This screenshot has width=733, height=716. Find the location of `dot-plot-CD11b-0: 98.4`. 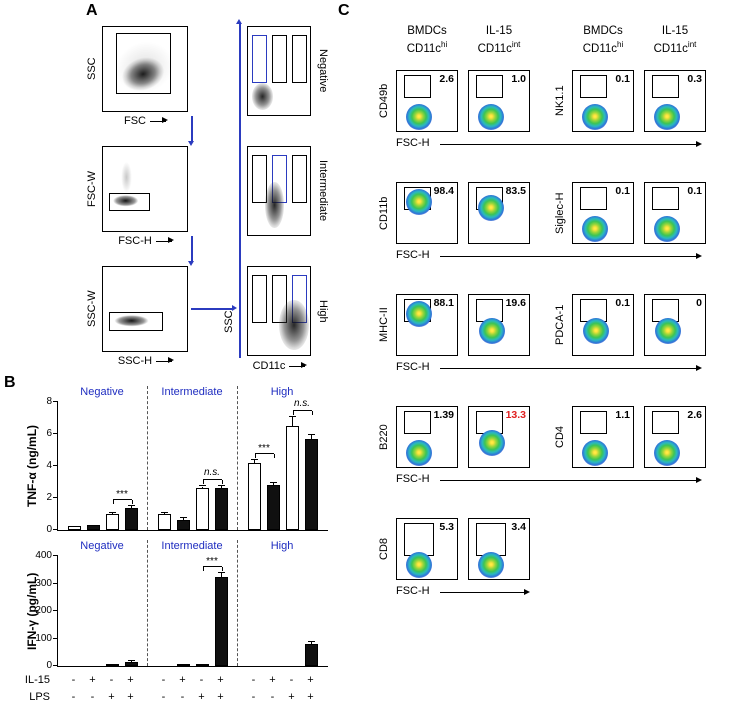

dot-plot-CD11b-0: 98.4 is located at coordinates (427, 213).